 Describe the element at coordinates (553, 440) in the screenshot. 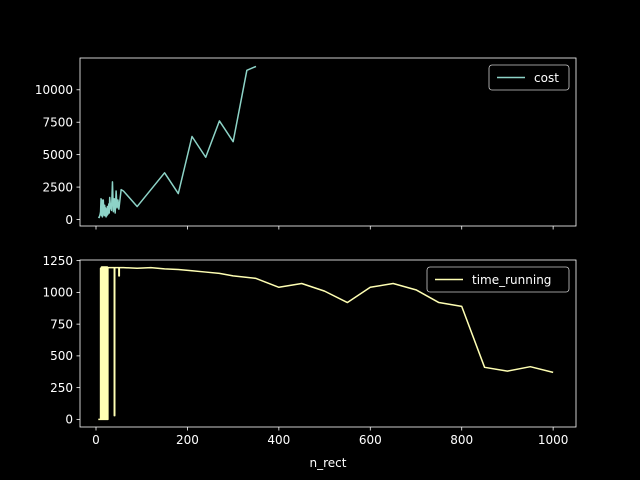

I see `x-tick-label: 1000` at that location.